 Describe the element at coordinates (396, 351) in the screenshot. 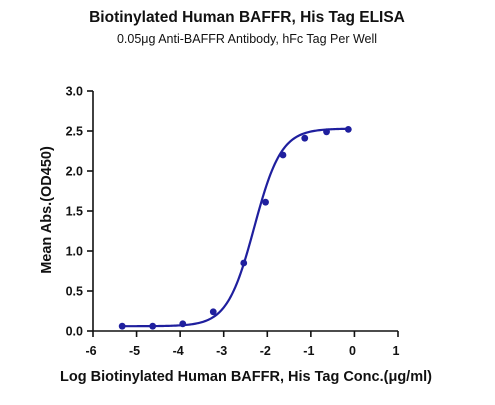

I see `x-tick-label: 1` at that location.